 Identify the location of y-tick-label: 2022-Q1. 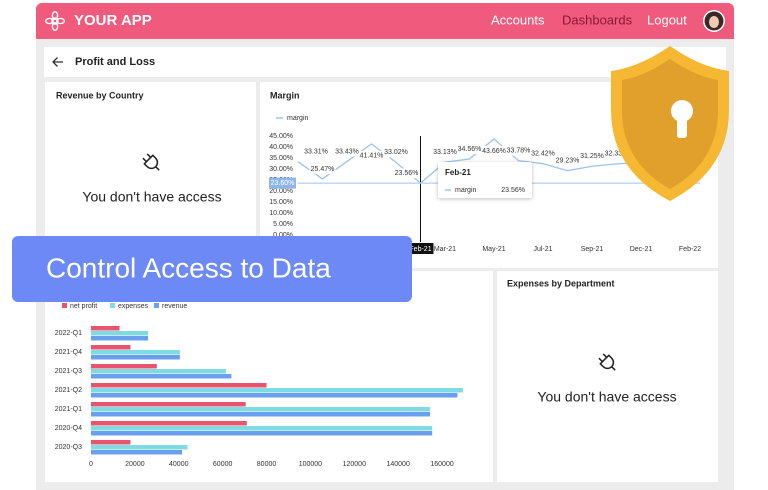
(68, 333).